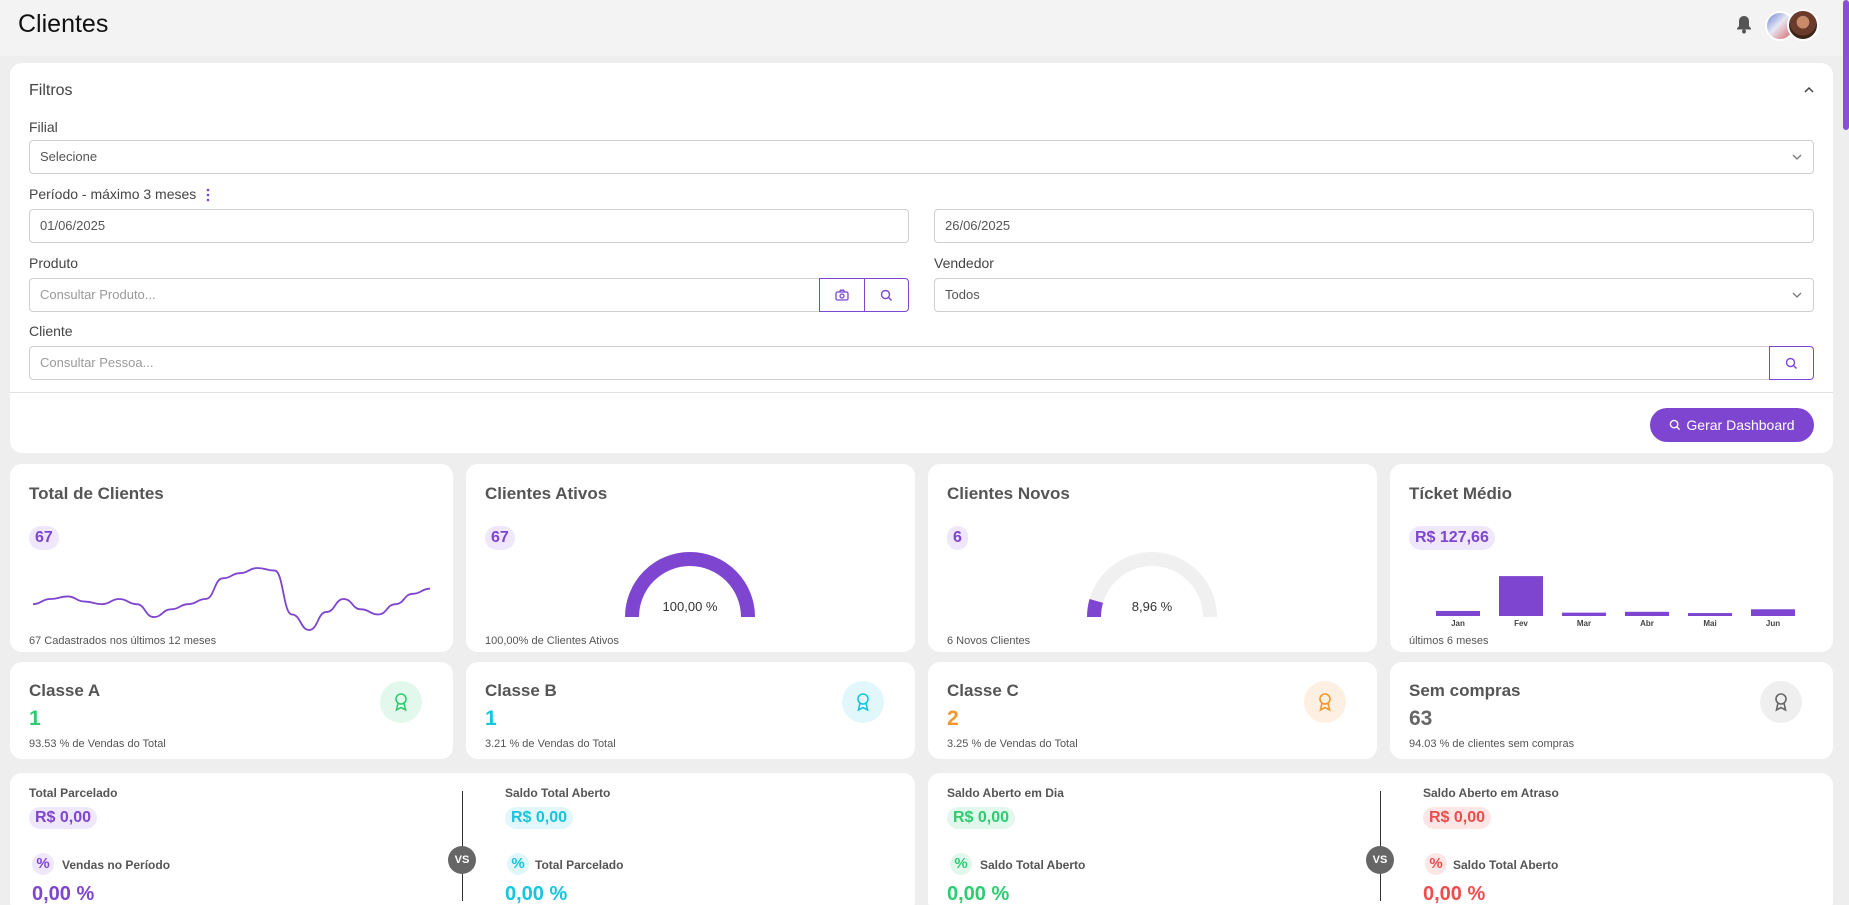 The width and height of the screenshot is (1849, 905). What do you see at coordinates (1005, 793) in the screenshot?
I see `saldo-em-dia-label: Saldo Aberto em Dia` at bounding box center [1005, 793].